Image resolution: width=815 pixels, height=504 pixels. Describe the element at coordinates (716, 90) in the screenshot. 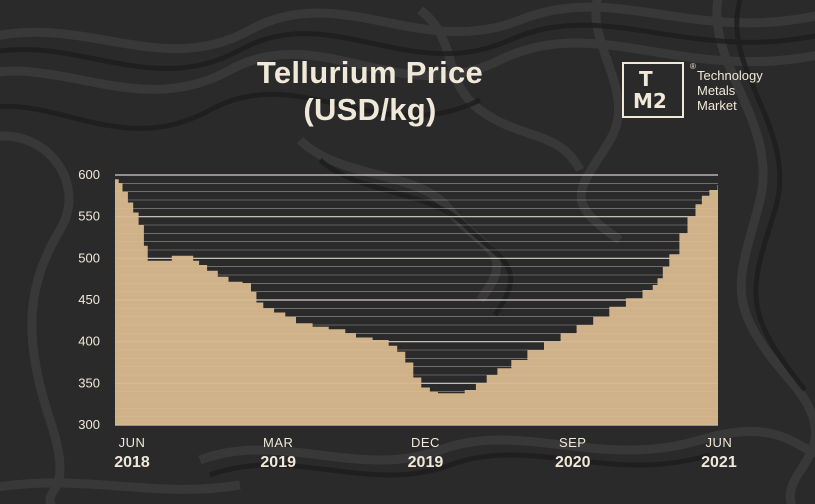

I see `brand-line-metals: Metals` at that location.